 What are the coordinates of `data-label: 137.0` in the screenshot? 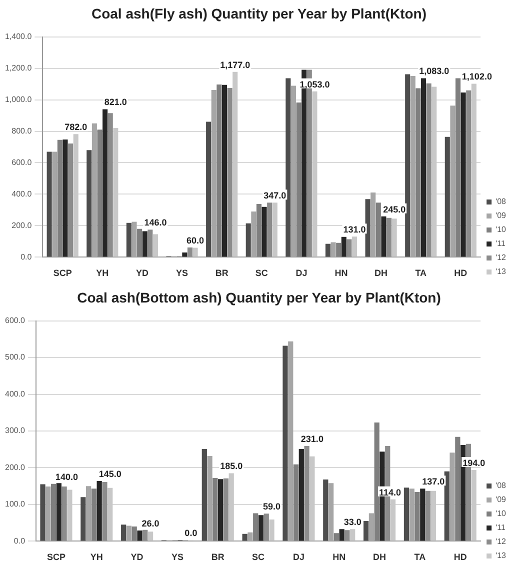 It's located at (433, 481).